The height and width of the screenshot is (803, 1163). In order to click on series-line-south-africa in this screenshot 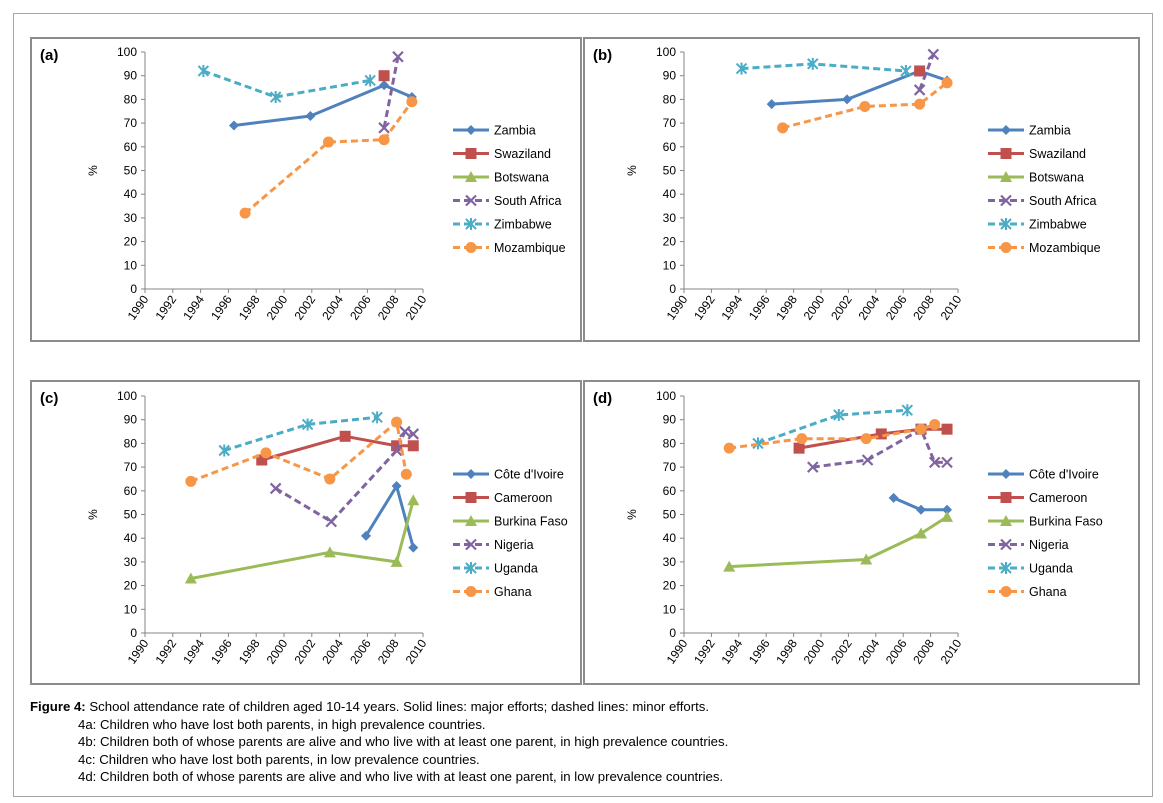, I will do `click(926, 72)`.